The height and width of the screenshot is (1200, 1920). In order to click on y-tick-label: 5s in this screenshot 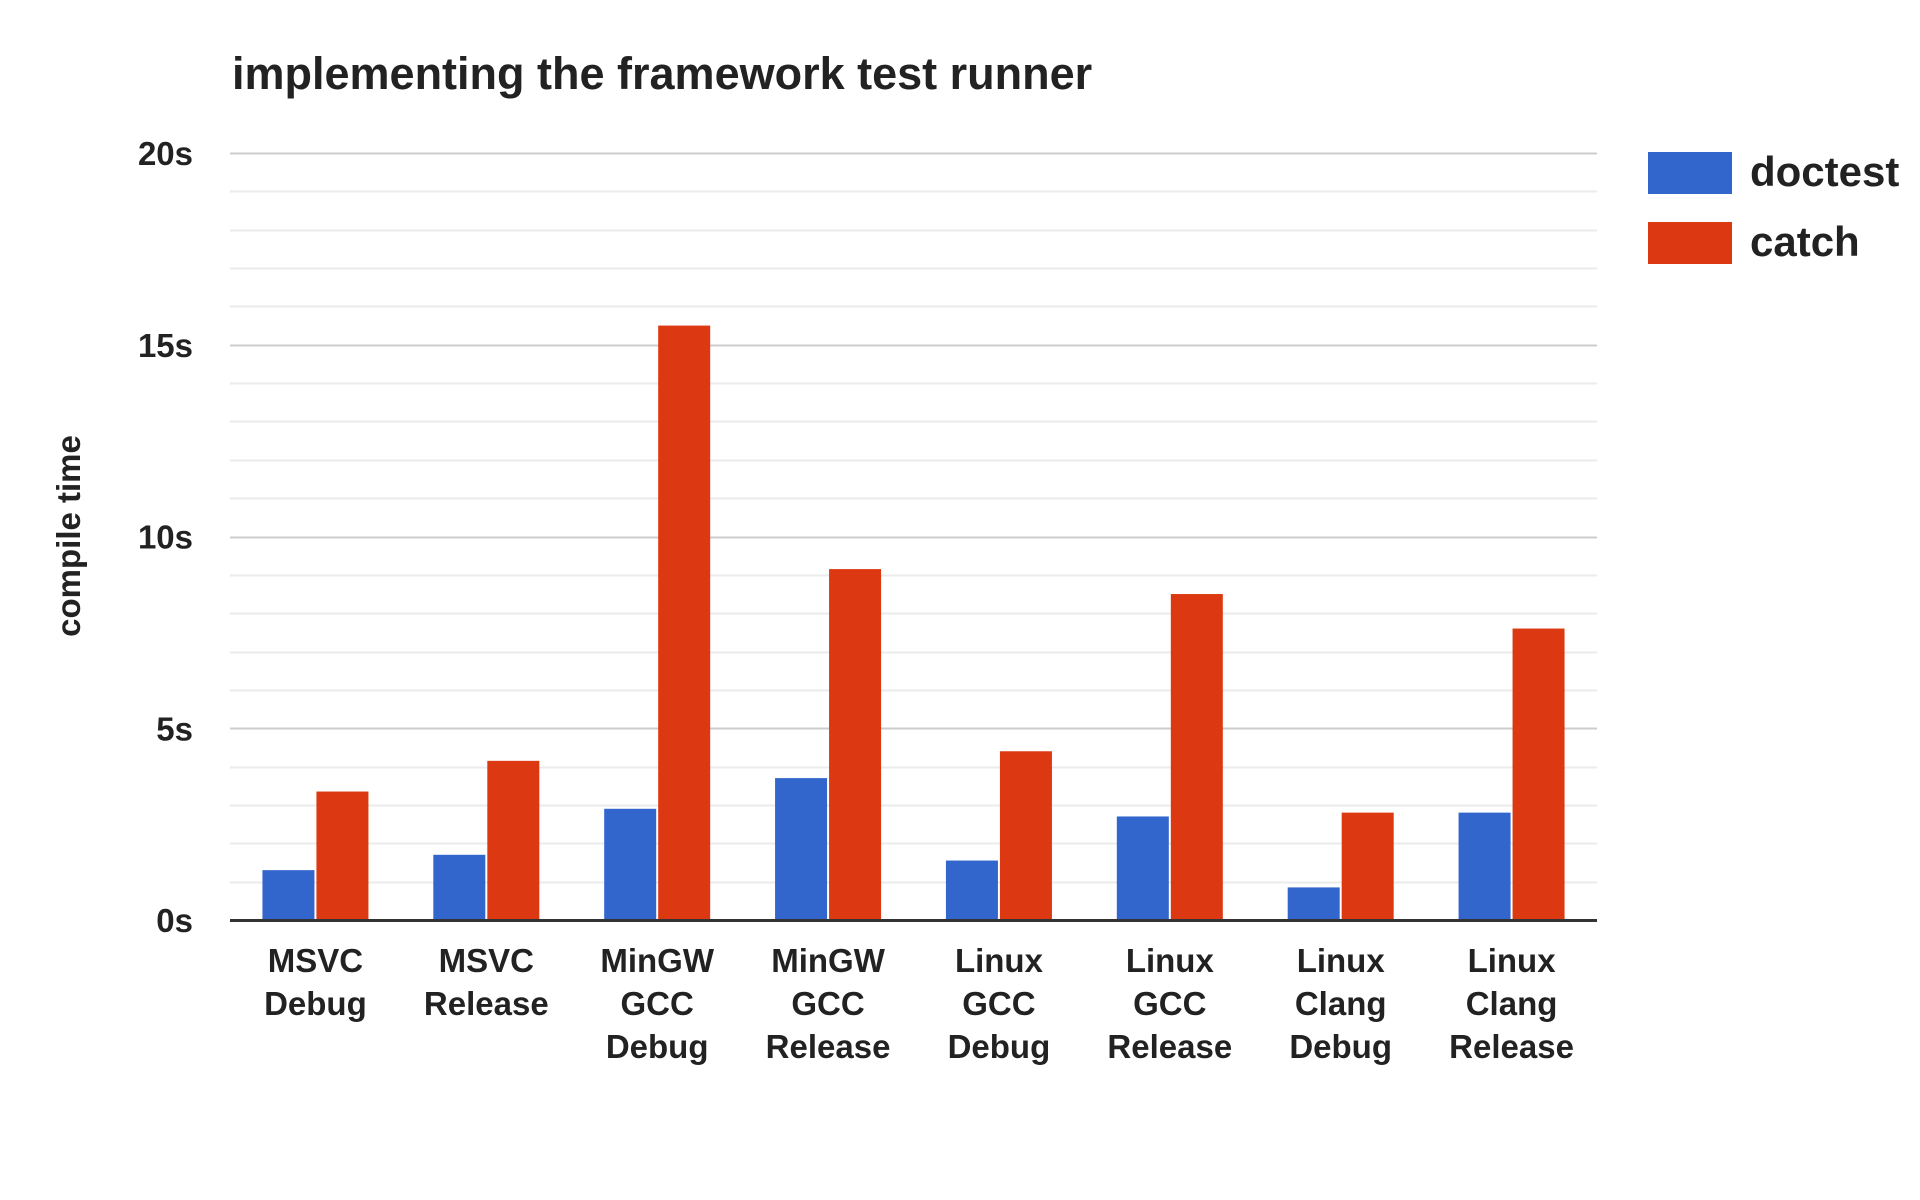, I will do `click(174, 728)`.